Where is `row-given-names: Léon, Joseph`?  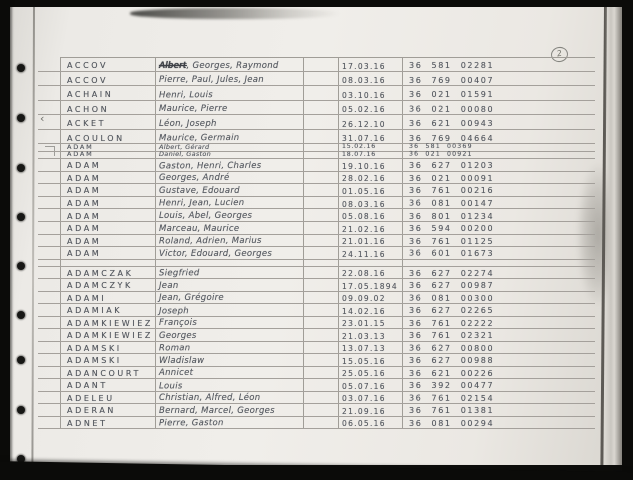
row-given-names: Léon, Joseph is located at coordinates (188, 123).